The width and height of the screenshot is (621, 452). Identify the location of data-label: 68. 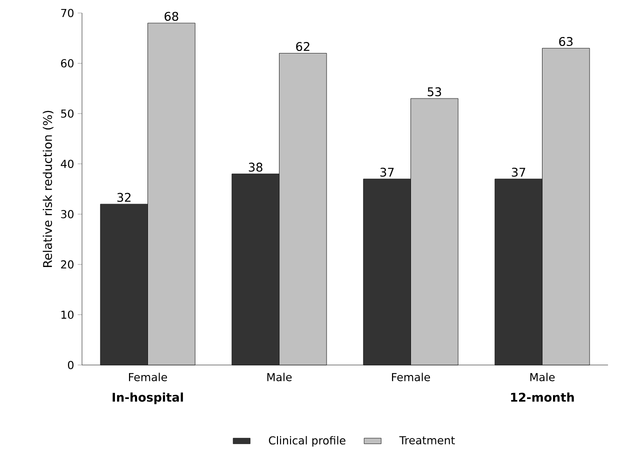
(171, 16).